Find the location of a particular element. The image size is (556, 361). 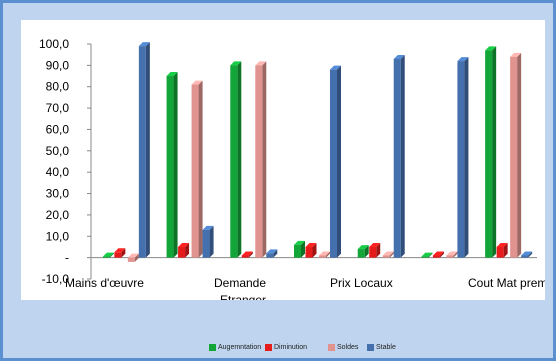

y-tick-label: 100,0 is located at coordinates (54, 44).